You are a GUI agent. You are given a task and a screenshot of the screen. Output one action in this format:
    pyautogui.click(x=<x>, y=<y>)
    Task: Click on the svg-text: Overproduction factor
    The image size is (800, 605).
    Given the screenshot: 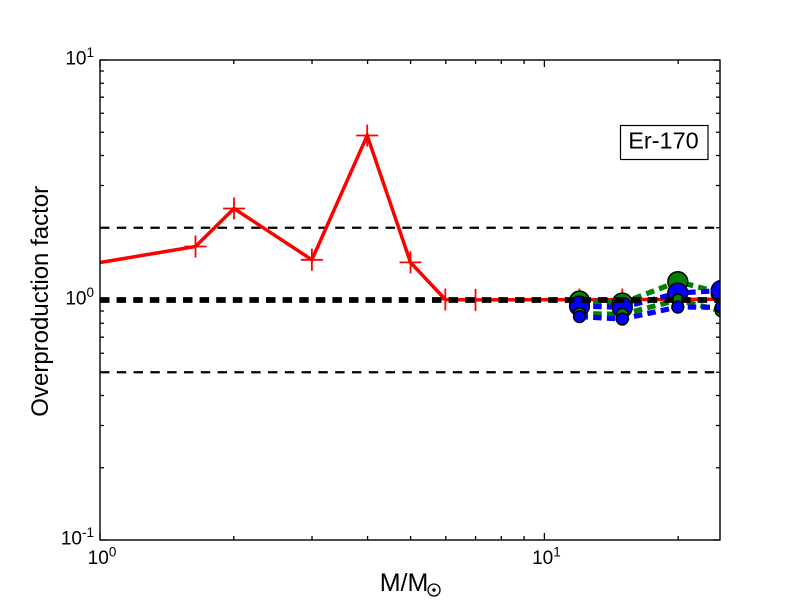 What is the action you would take?
    pyautogui.click(x=40, y=301)
    